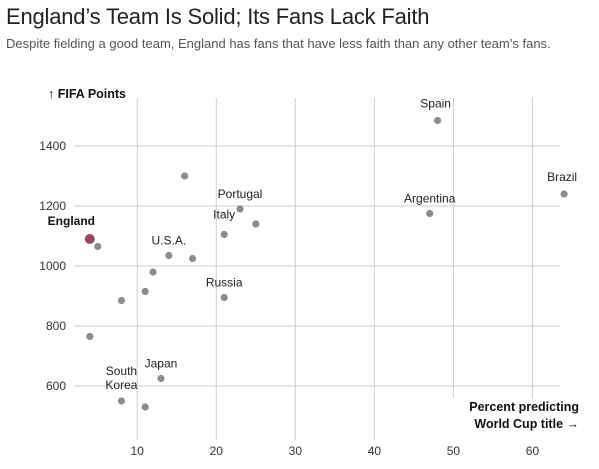 The width and height of the screenshot is (599, 469). Describe the element at coordinates (87, 94) in the screenshot. I see `y-axis-title: ↑ FIFA Points` at that location.